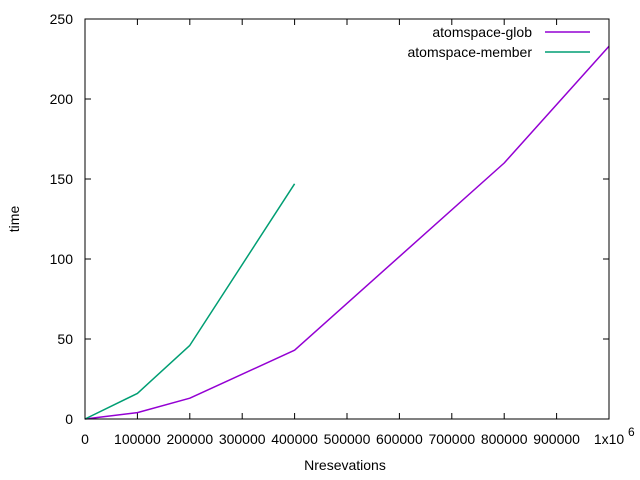 The image size is (640, 480). What do you see at coordinates (504, 439) in the screenshot?
I see `x-tick-label: 800000` at bounding box center [504, 439].